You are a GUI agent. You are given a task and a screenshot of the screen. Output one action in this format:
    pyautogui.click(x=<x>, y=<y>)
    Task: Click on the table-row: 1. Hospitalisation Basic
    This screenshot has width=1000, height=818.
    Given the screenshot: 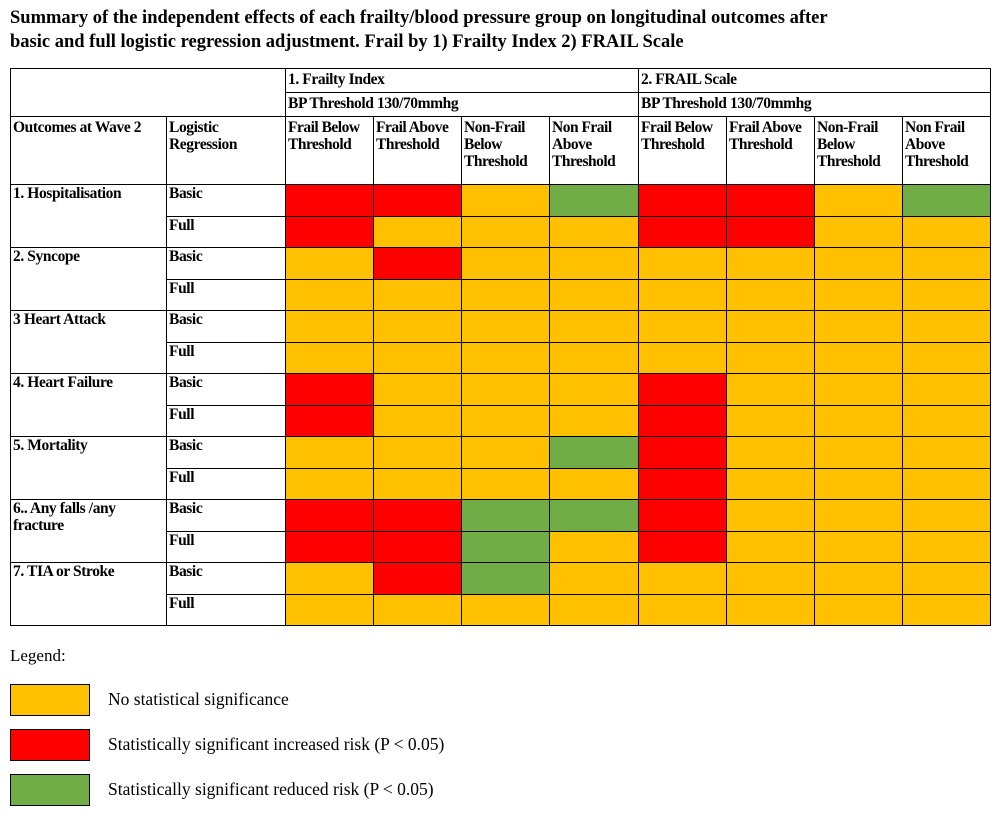 What is the action you would take?
    pyautogui.click(x=500, y=216)
    